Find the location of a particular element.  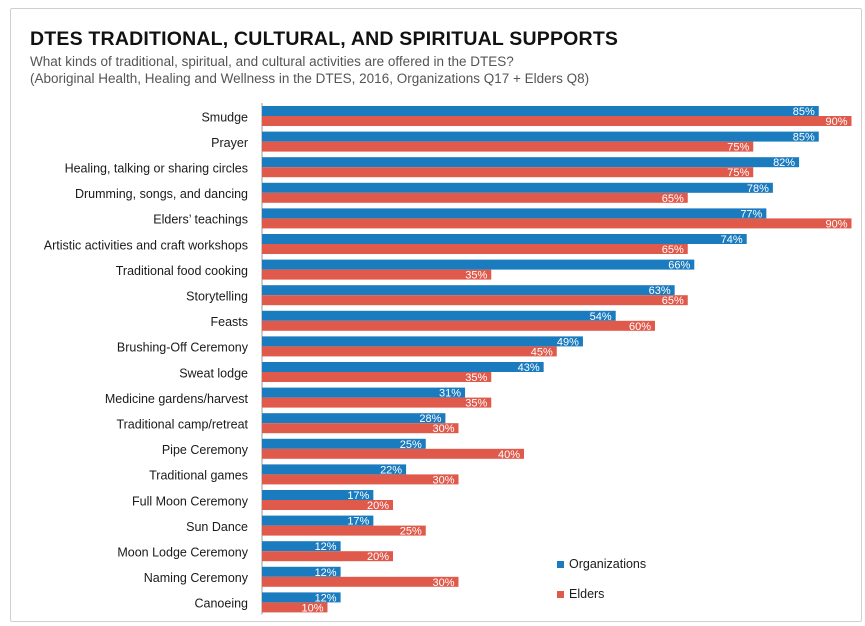

category-label: Moon Lodge Ceremony is located at coordinates (182, 552).